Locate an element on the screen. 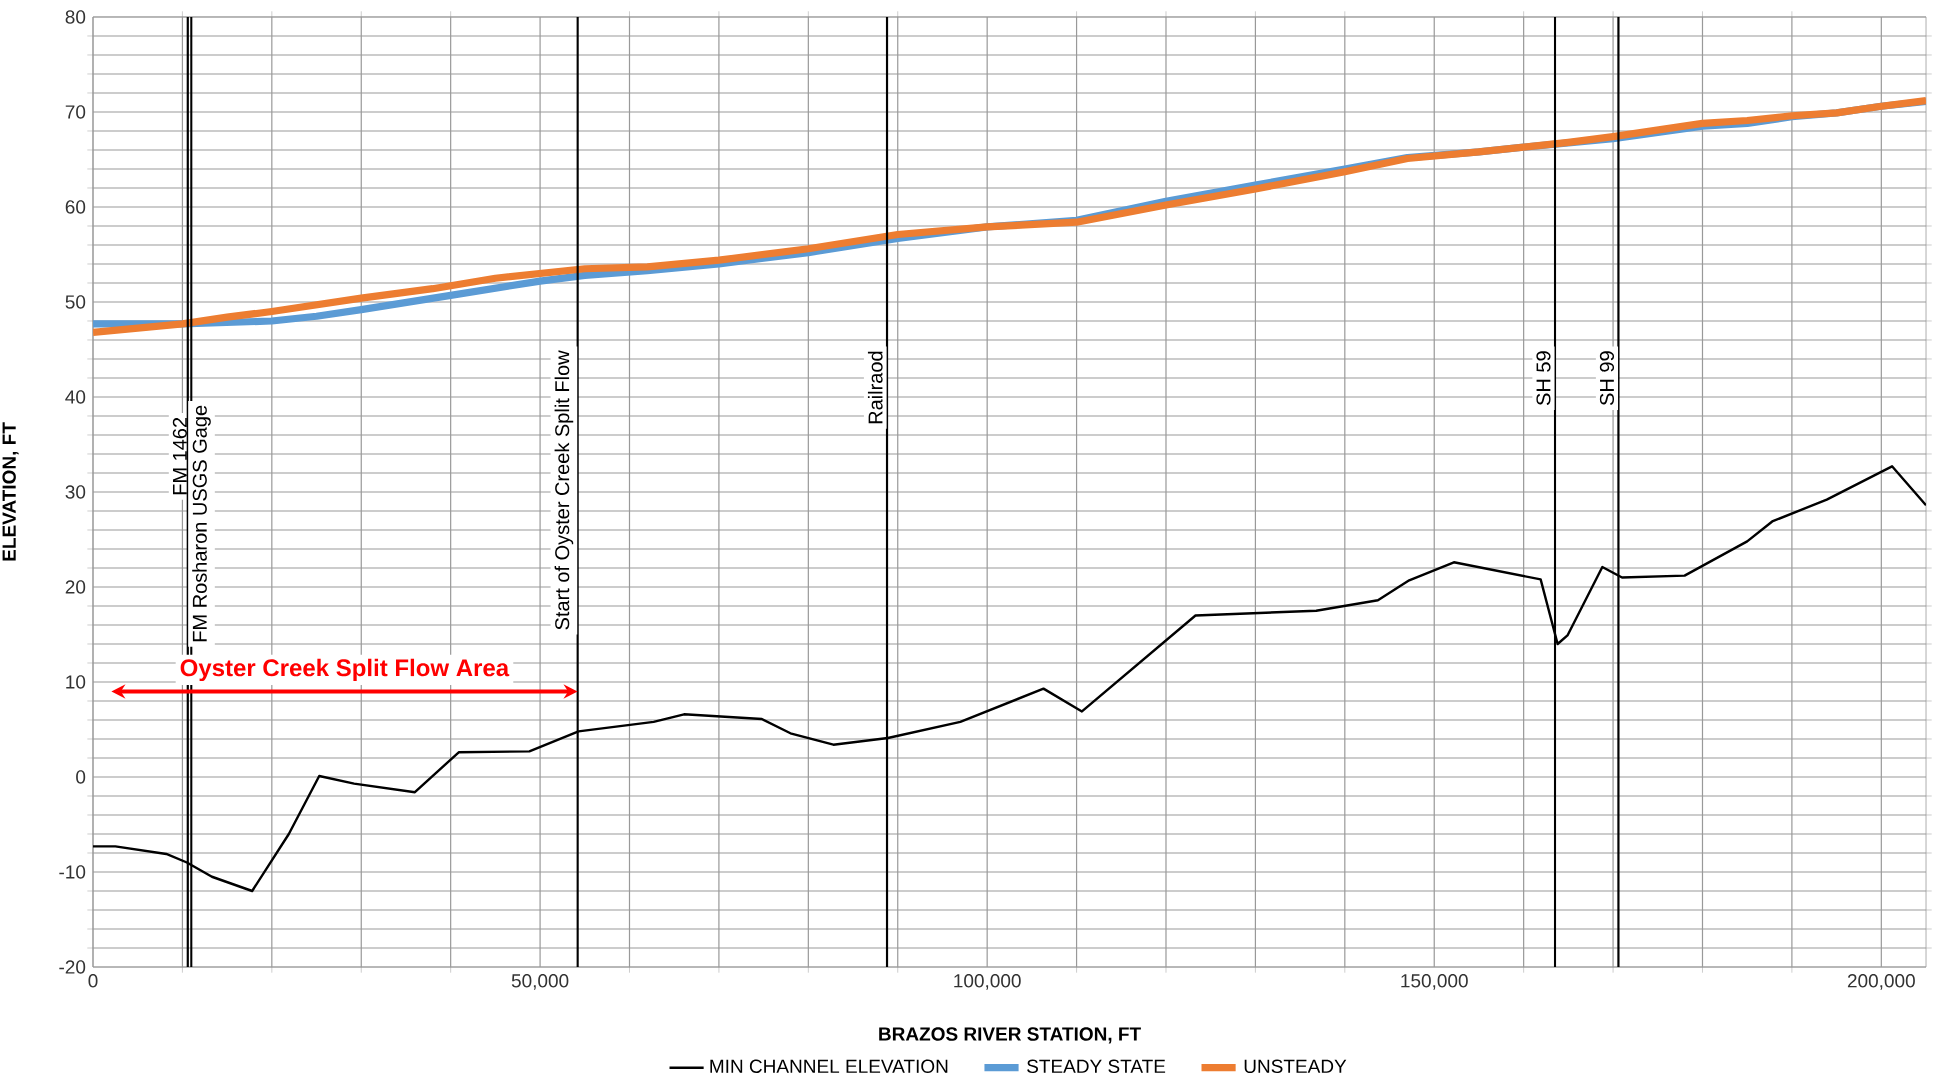 Image resolution: width=1942 pixels, height=1082 pixels. x-tick-label: 50,000 is located at coordinates (540, 982).